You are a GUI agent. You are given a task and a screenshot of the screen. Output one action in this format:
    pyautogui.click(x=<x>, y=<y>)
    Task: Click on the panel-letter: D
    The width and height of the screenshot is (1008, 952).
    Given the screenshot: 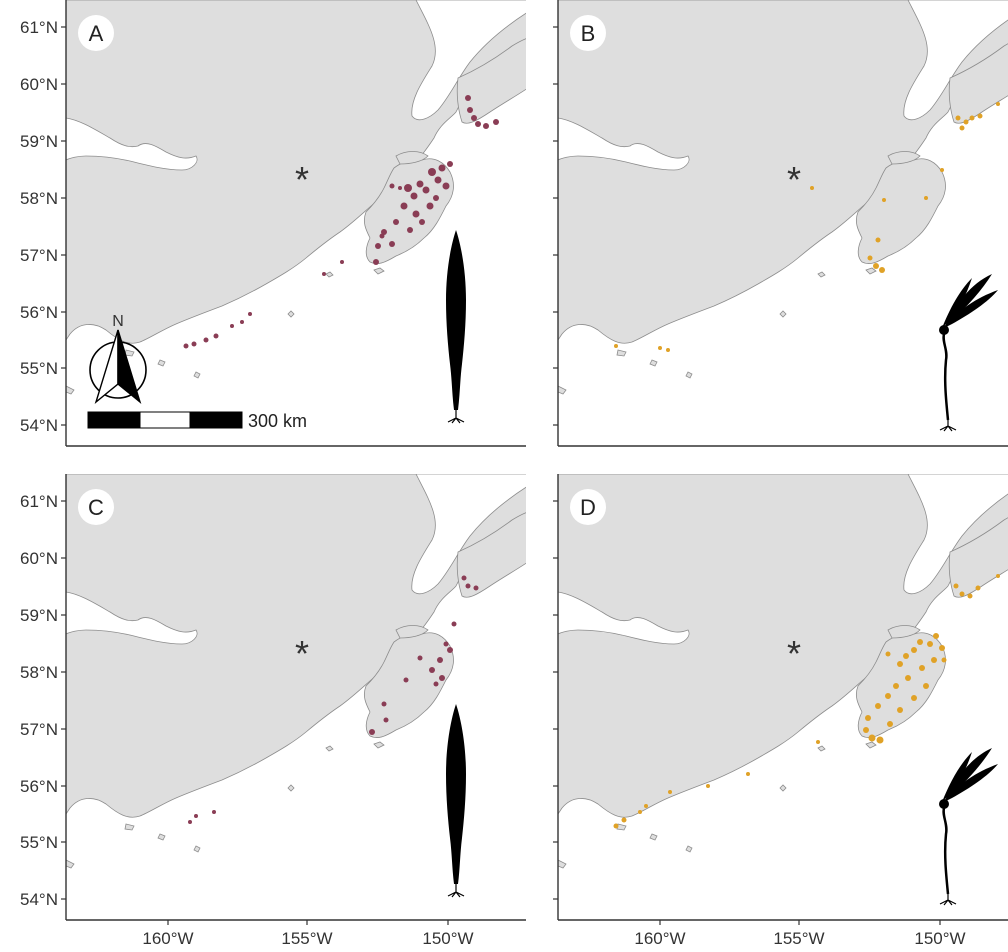 What is the action you would take?
    pyautogui.click(x=588, y=507)
    